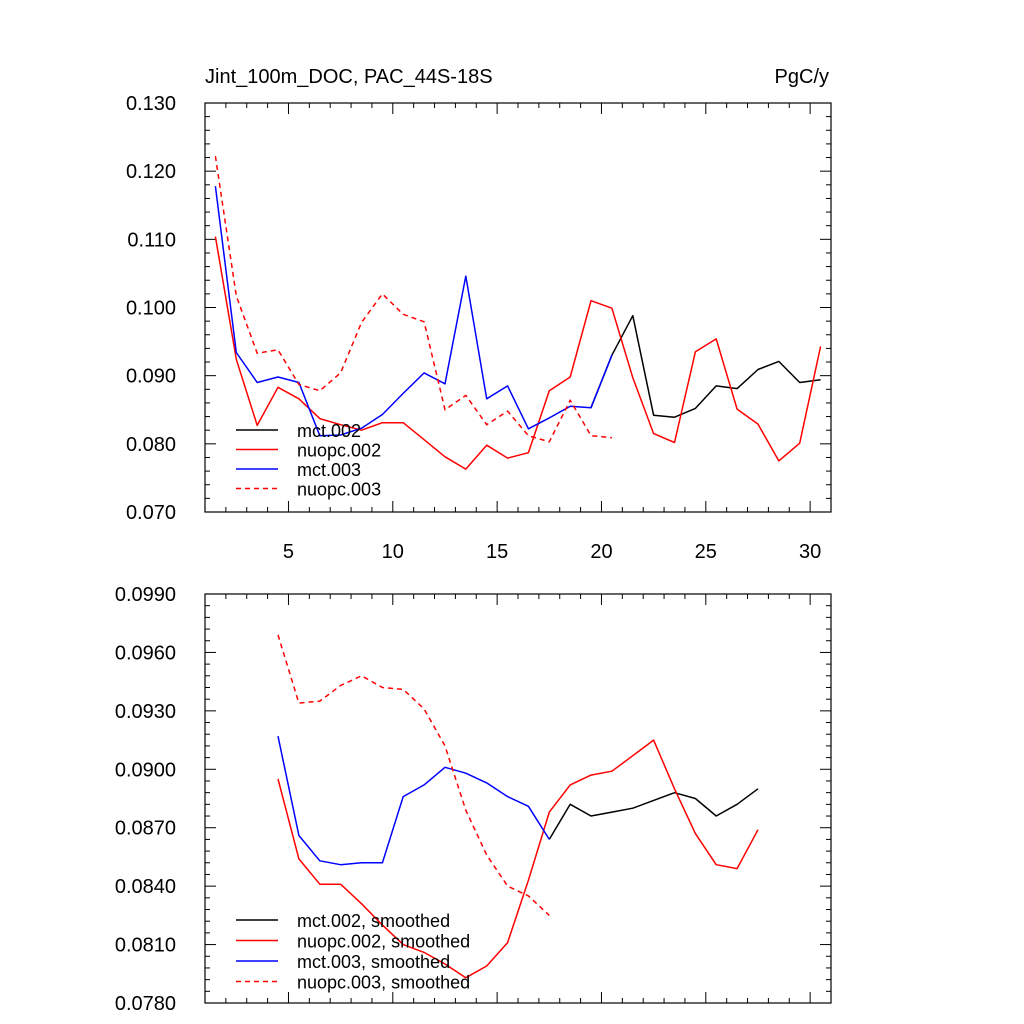 Image resolution: width=1024 pixels, height=1024 pixels. I want to click on legend-label: nuopc.002, so click(339, 451).